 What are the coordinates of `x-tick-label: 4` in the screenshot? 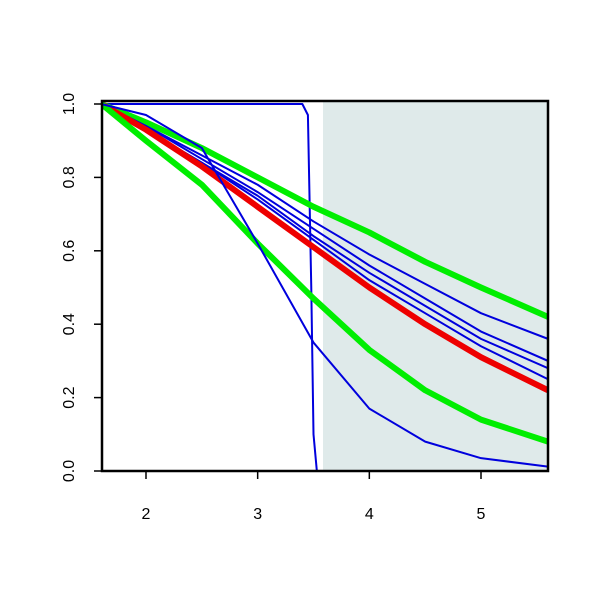 It's located at (369, 514).